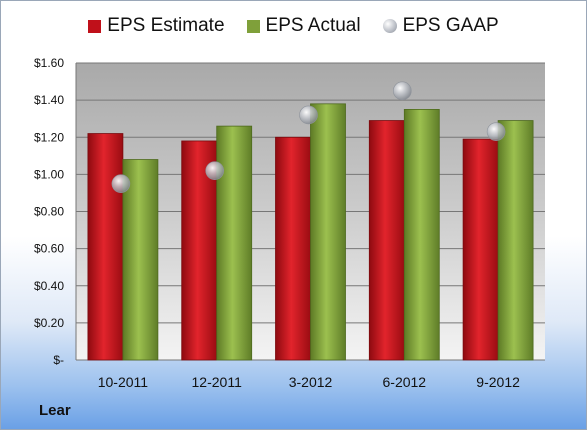  What do you see at coordinates (450, 25) in the screenshot?
I see `legend-label-gaap: EPS GAAP` at bounding box center [450, 25].